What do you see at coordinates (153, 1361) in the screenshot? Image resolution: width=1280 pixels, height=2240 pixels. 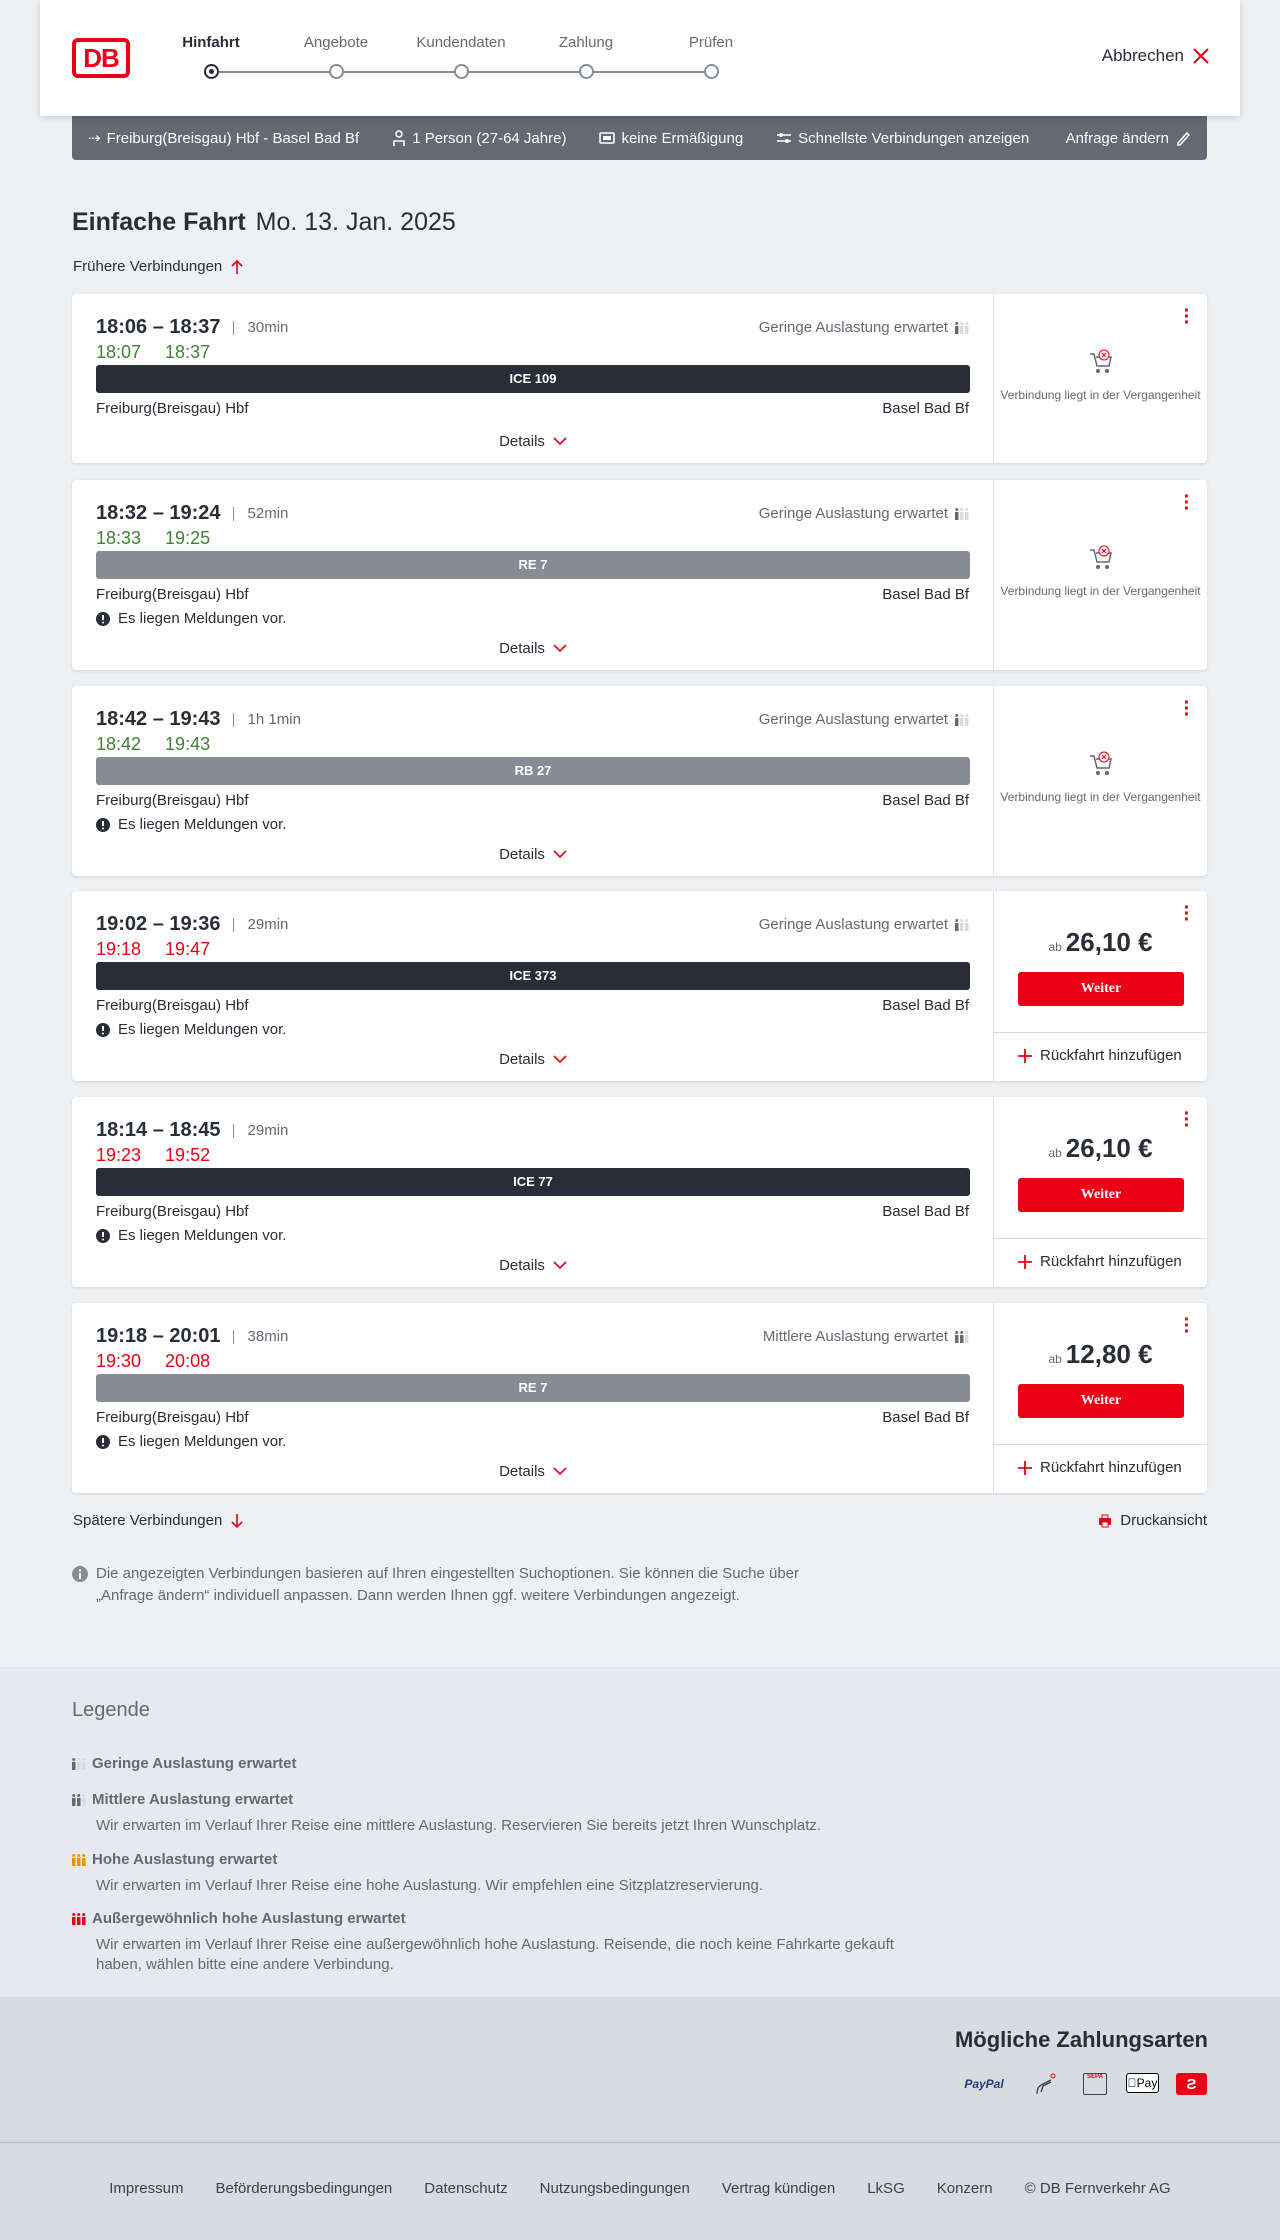 I see `actual-times: 19:30 20:08` at bounding box center [153, 1361].